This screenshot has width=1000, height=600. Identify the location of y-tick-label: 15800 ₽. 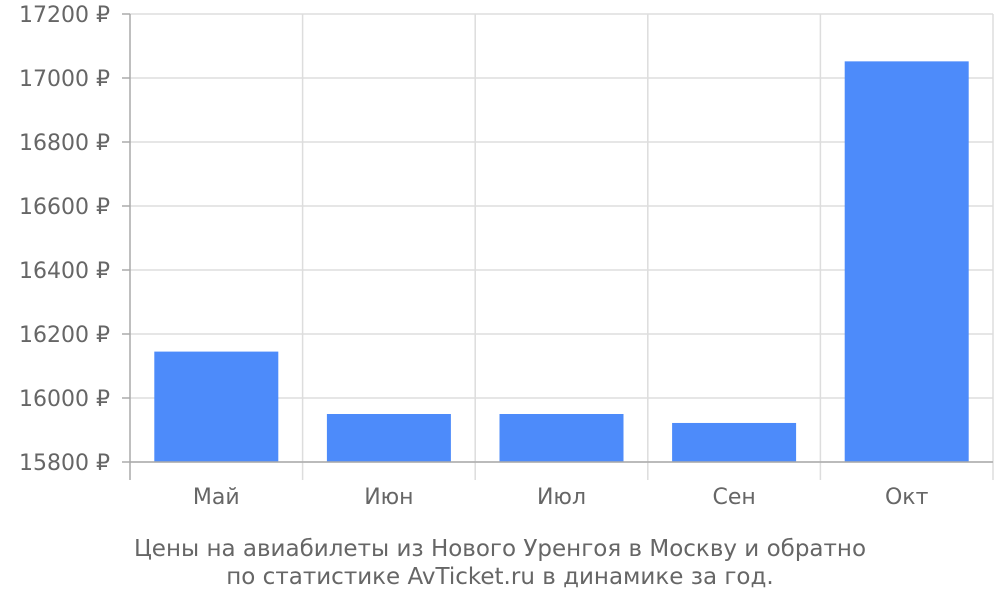
(64, 463).